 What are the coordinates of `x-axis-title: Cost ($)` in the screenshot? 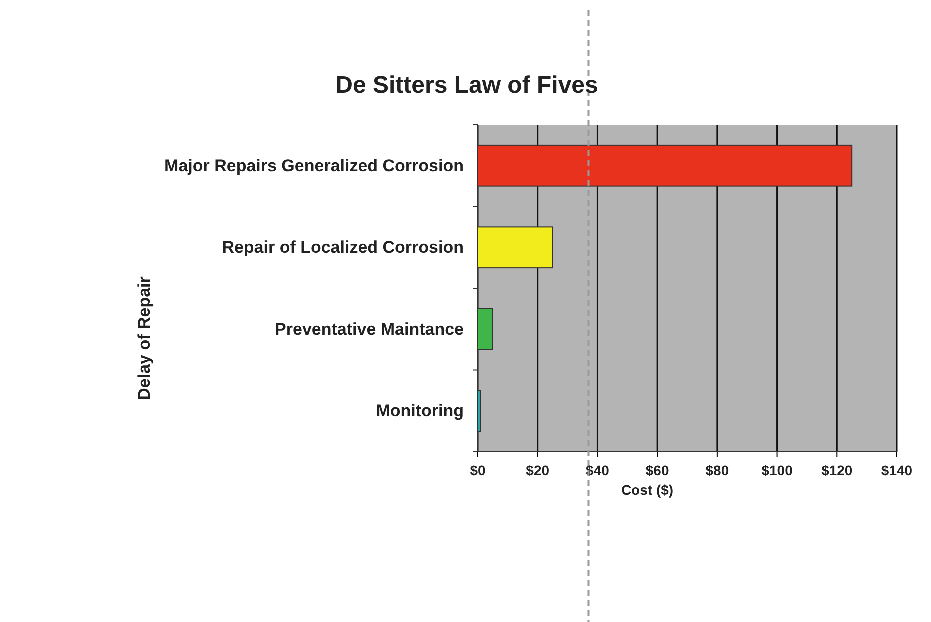 It's located at (647, 490).